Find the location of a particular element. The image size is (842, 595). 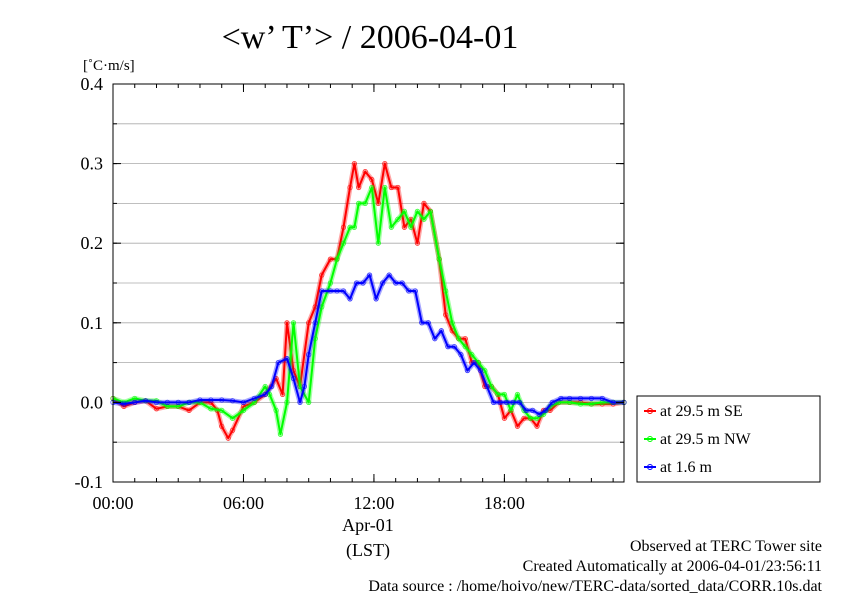

x-tick-label: 00:00 is located at coordinates (112, 503).